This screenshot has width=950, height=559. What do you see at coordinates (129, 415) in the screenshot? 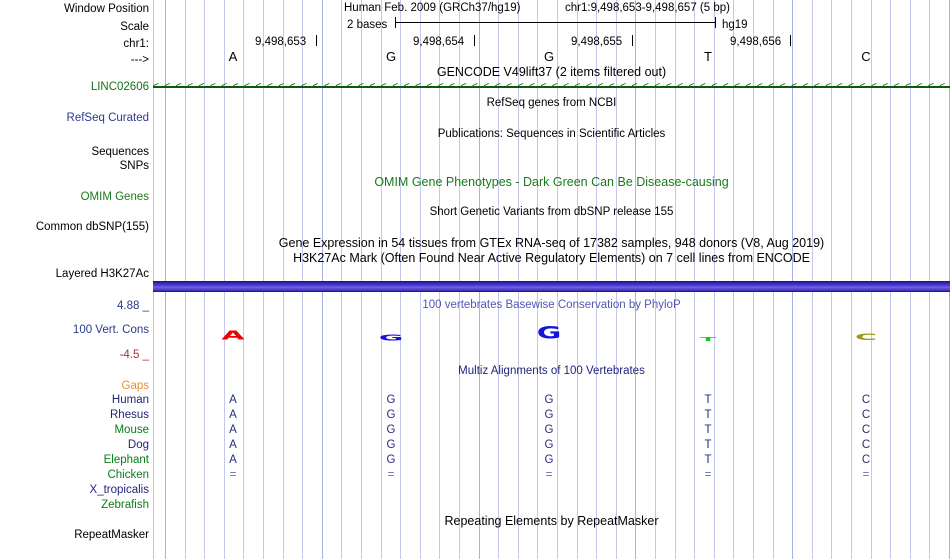
I see `species-label-rhesus: Rhesus` at bounding box center [129, 415].